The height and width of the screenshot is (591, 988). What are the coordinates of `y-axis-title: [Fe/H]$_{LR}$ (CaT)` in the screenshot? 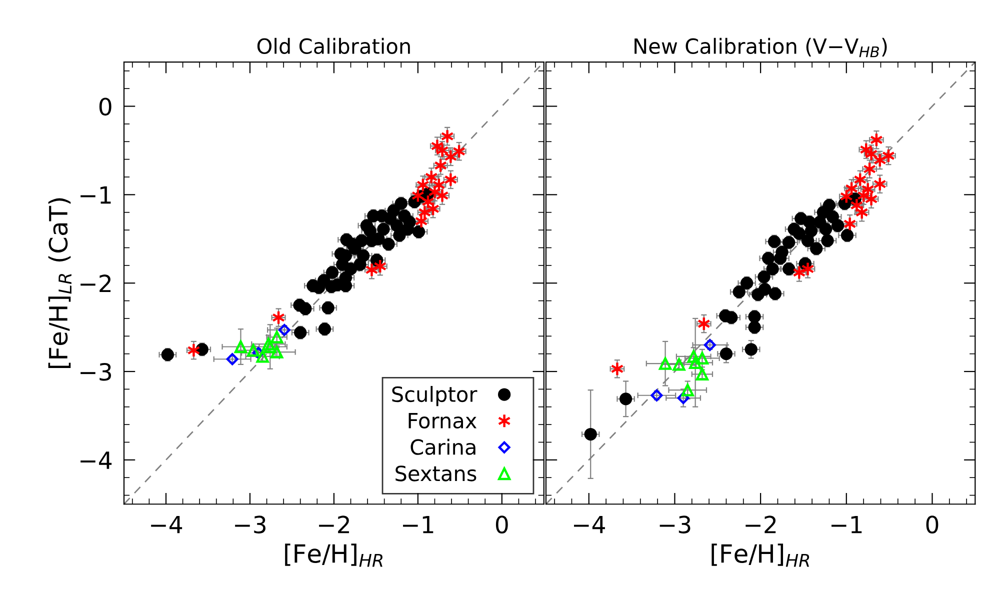 It's located at (60, 283).